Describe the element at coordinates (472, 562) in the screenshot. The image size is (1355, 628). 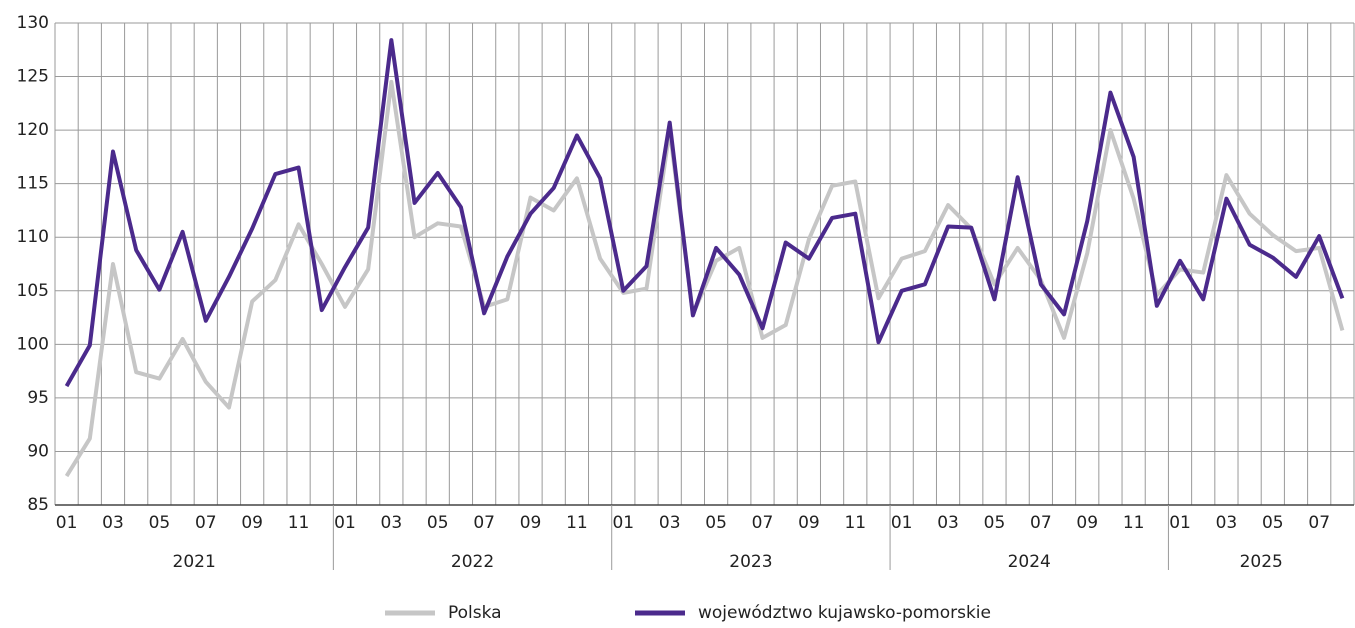
I see `group-label: 2022` at that location.